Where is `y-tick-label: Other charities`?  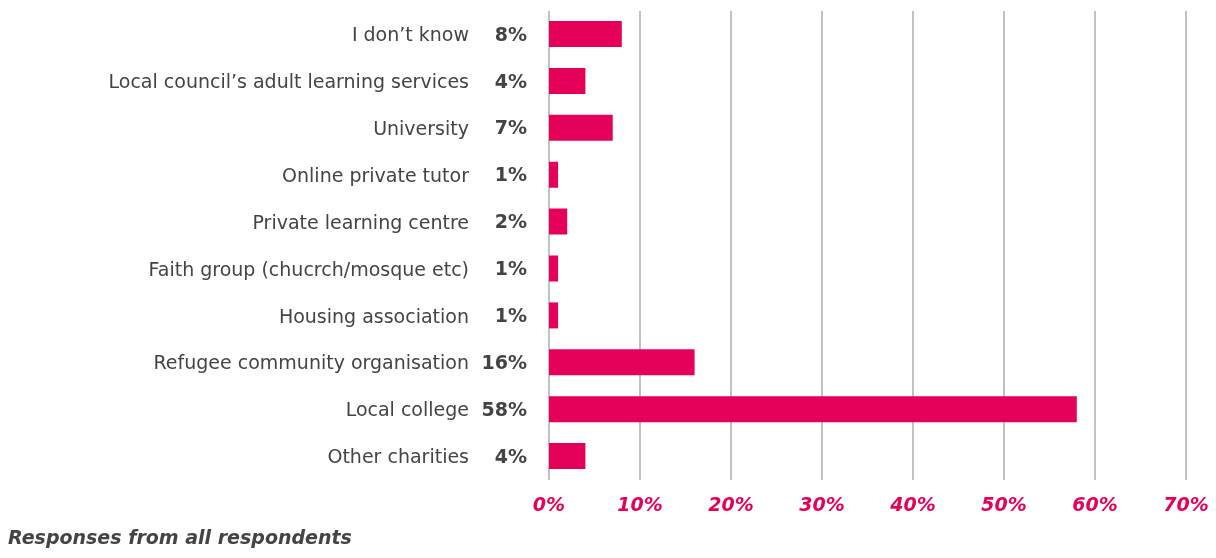
y-tick-label: Other charities is located at coordinates (398, 456).